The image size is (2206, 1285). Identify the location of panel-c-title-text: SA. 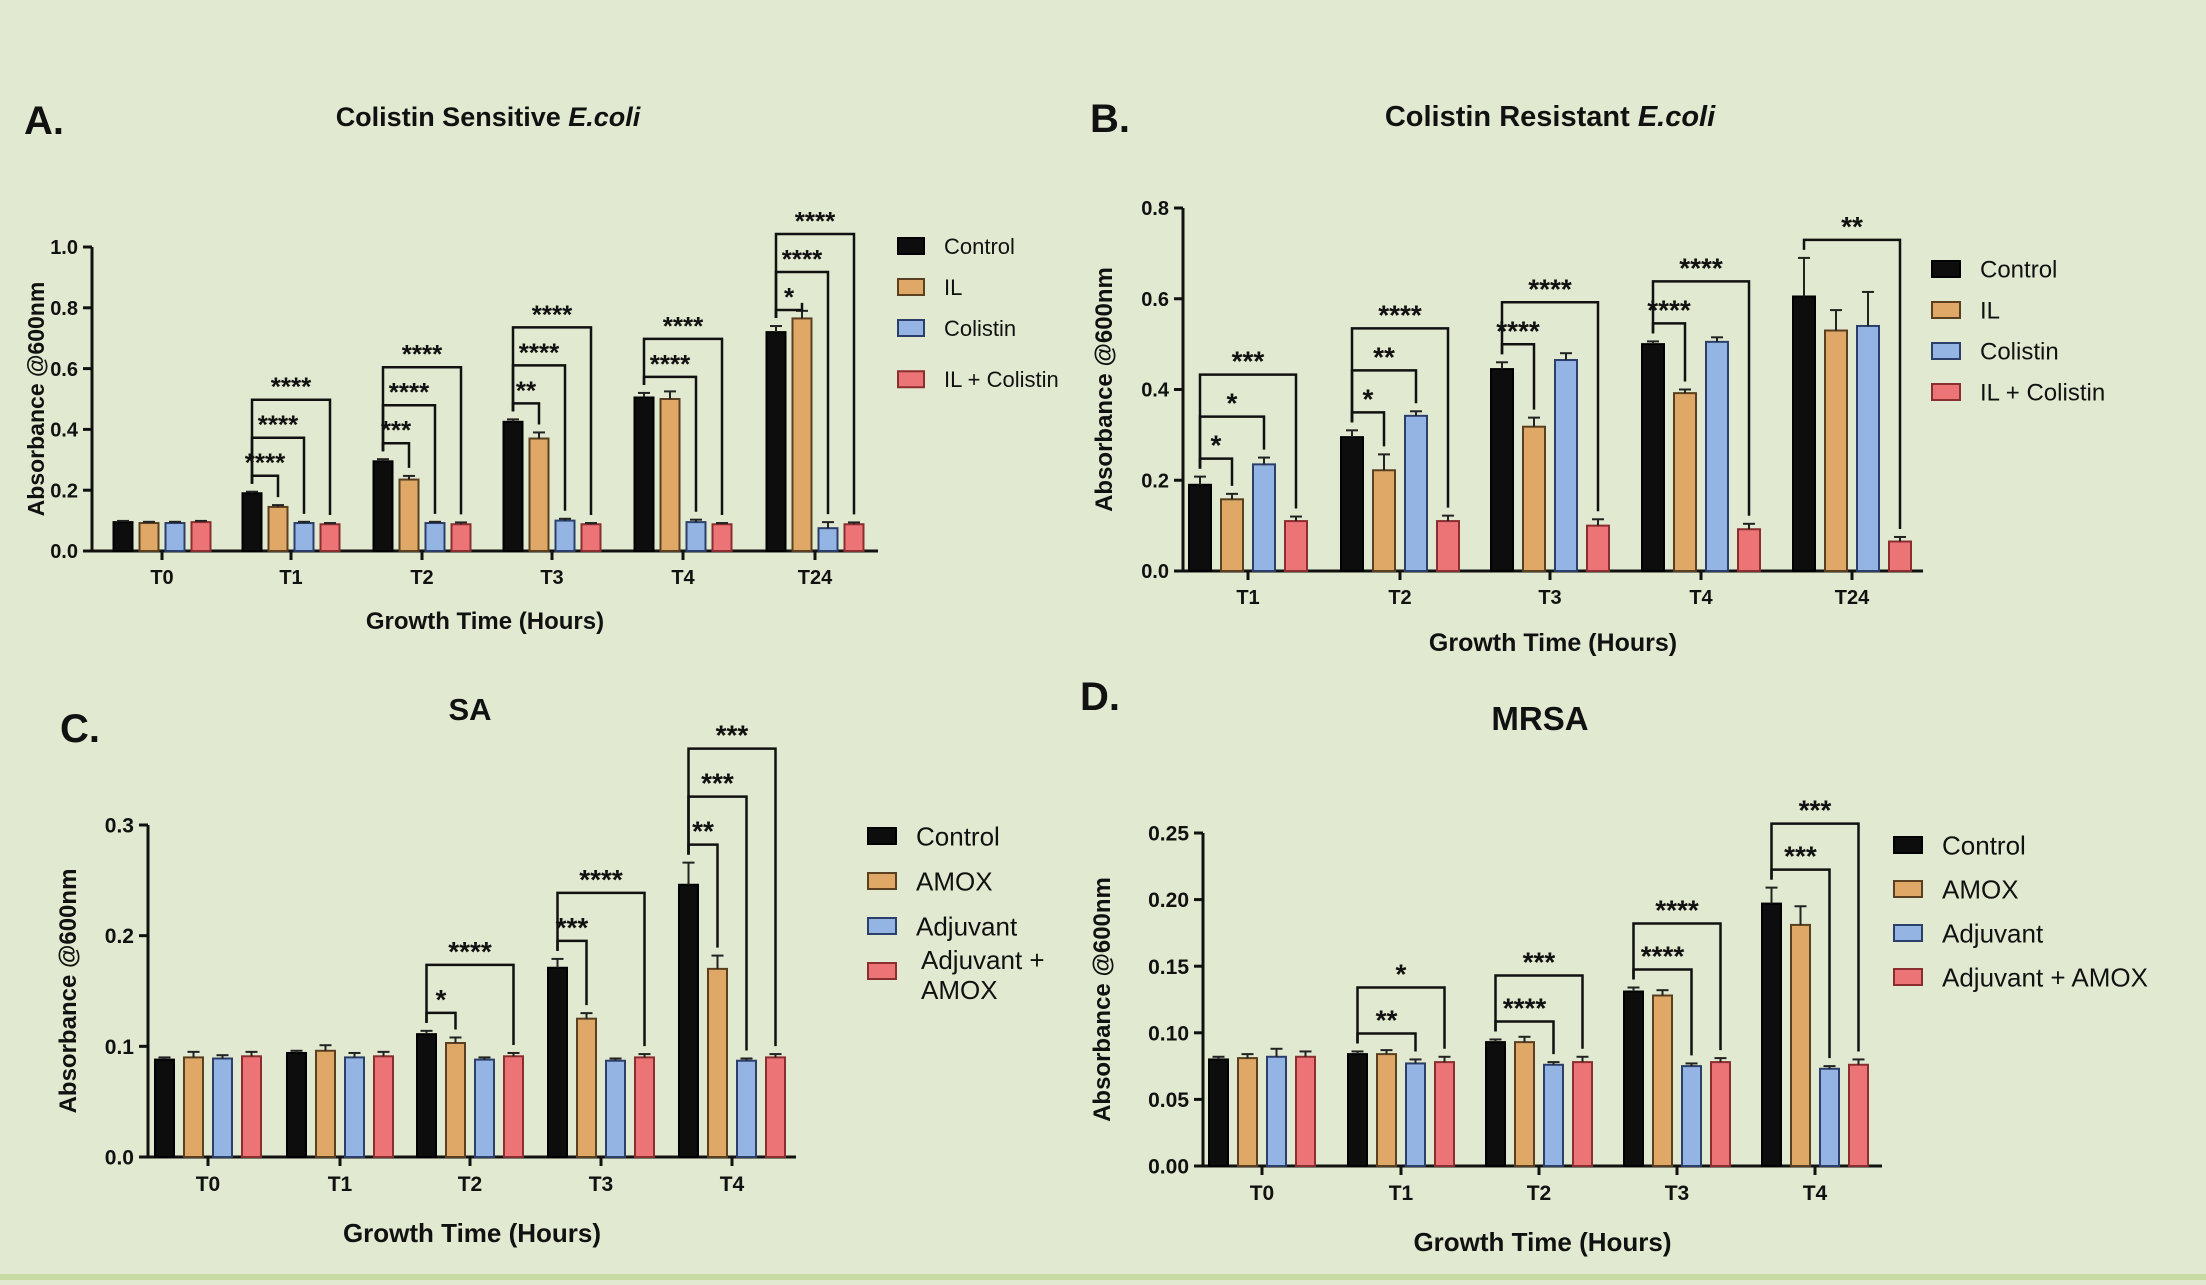
(469, 709).